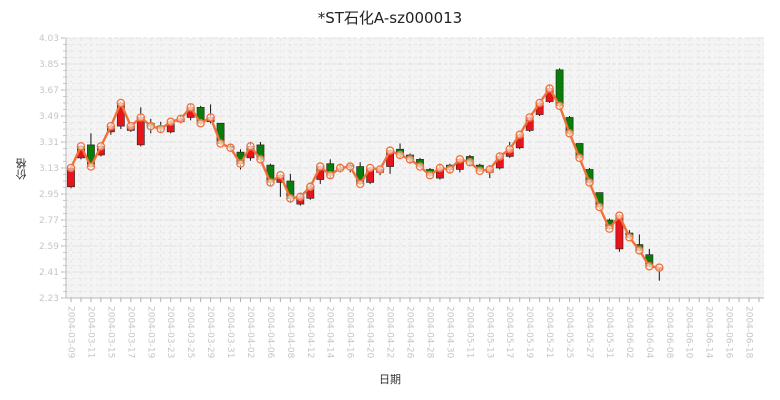  Describe the element at coordinates (49, 65) in the screenshot. I see `y-tick-label: 3.85` at that location.